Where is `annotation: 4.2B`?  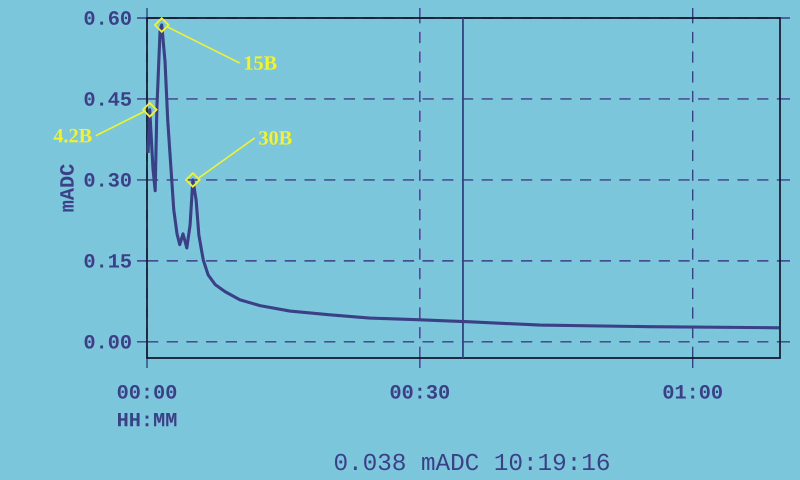
annotation: 4.2B is located at coordinates (73, 135).